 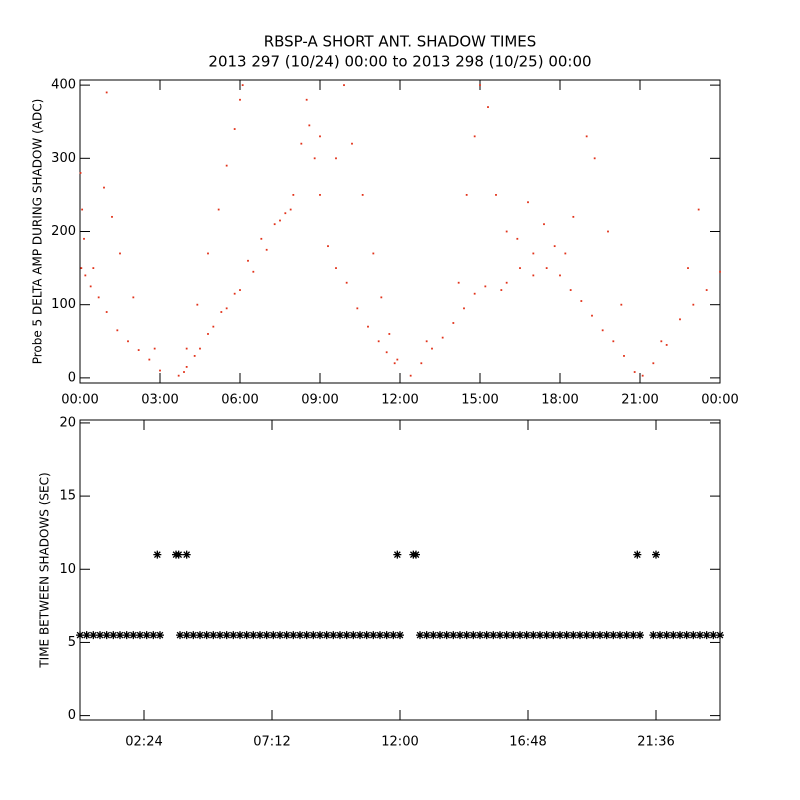 I want to click on x-tick-label: 15:00, so click(x=479, y=400).